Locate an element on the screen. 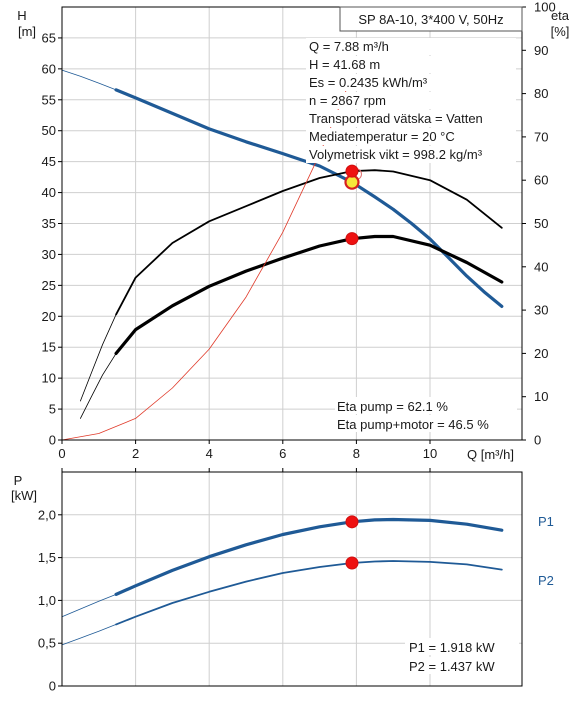 Image resolution: width=585 pixels, height=705 pixels. eta-line: Eta pump = 62.1 % is located at coordinates (392, 406).